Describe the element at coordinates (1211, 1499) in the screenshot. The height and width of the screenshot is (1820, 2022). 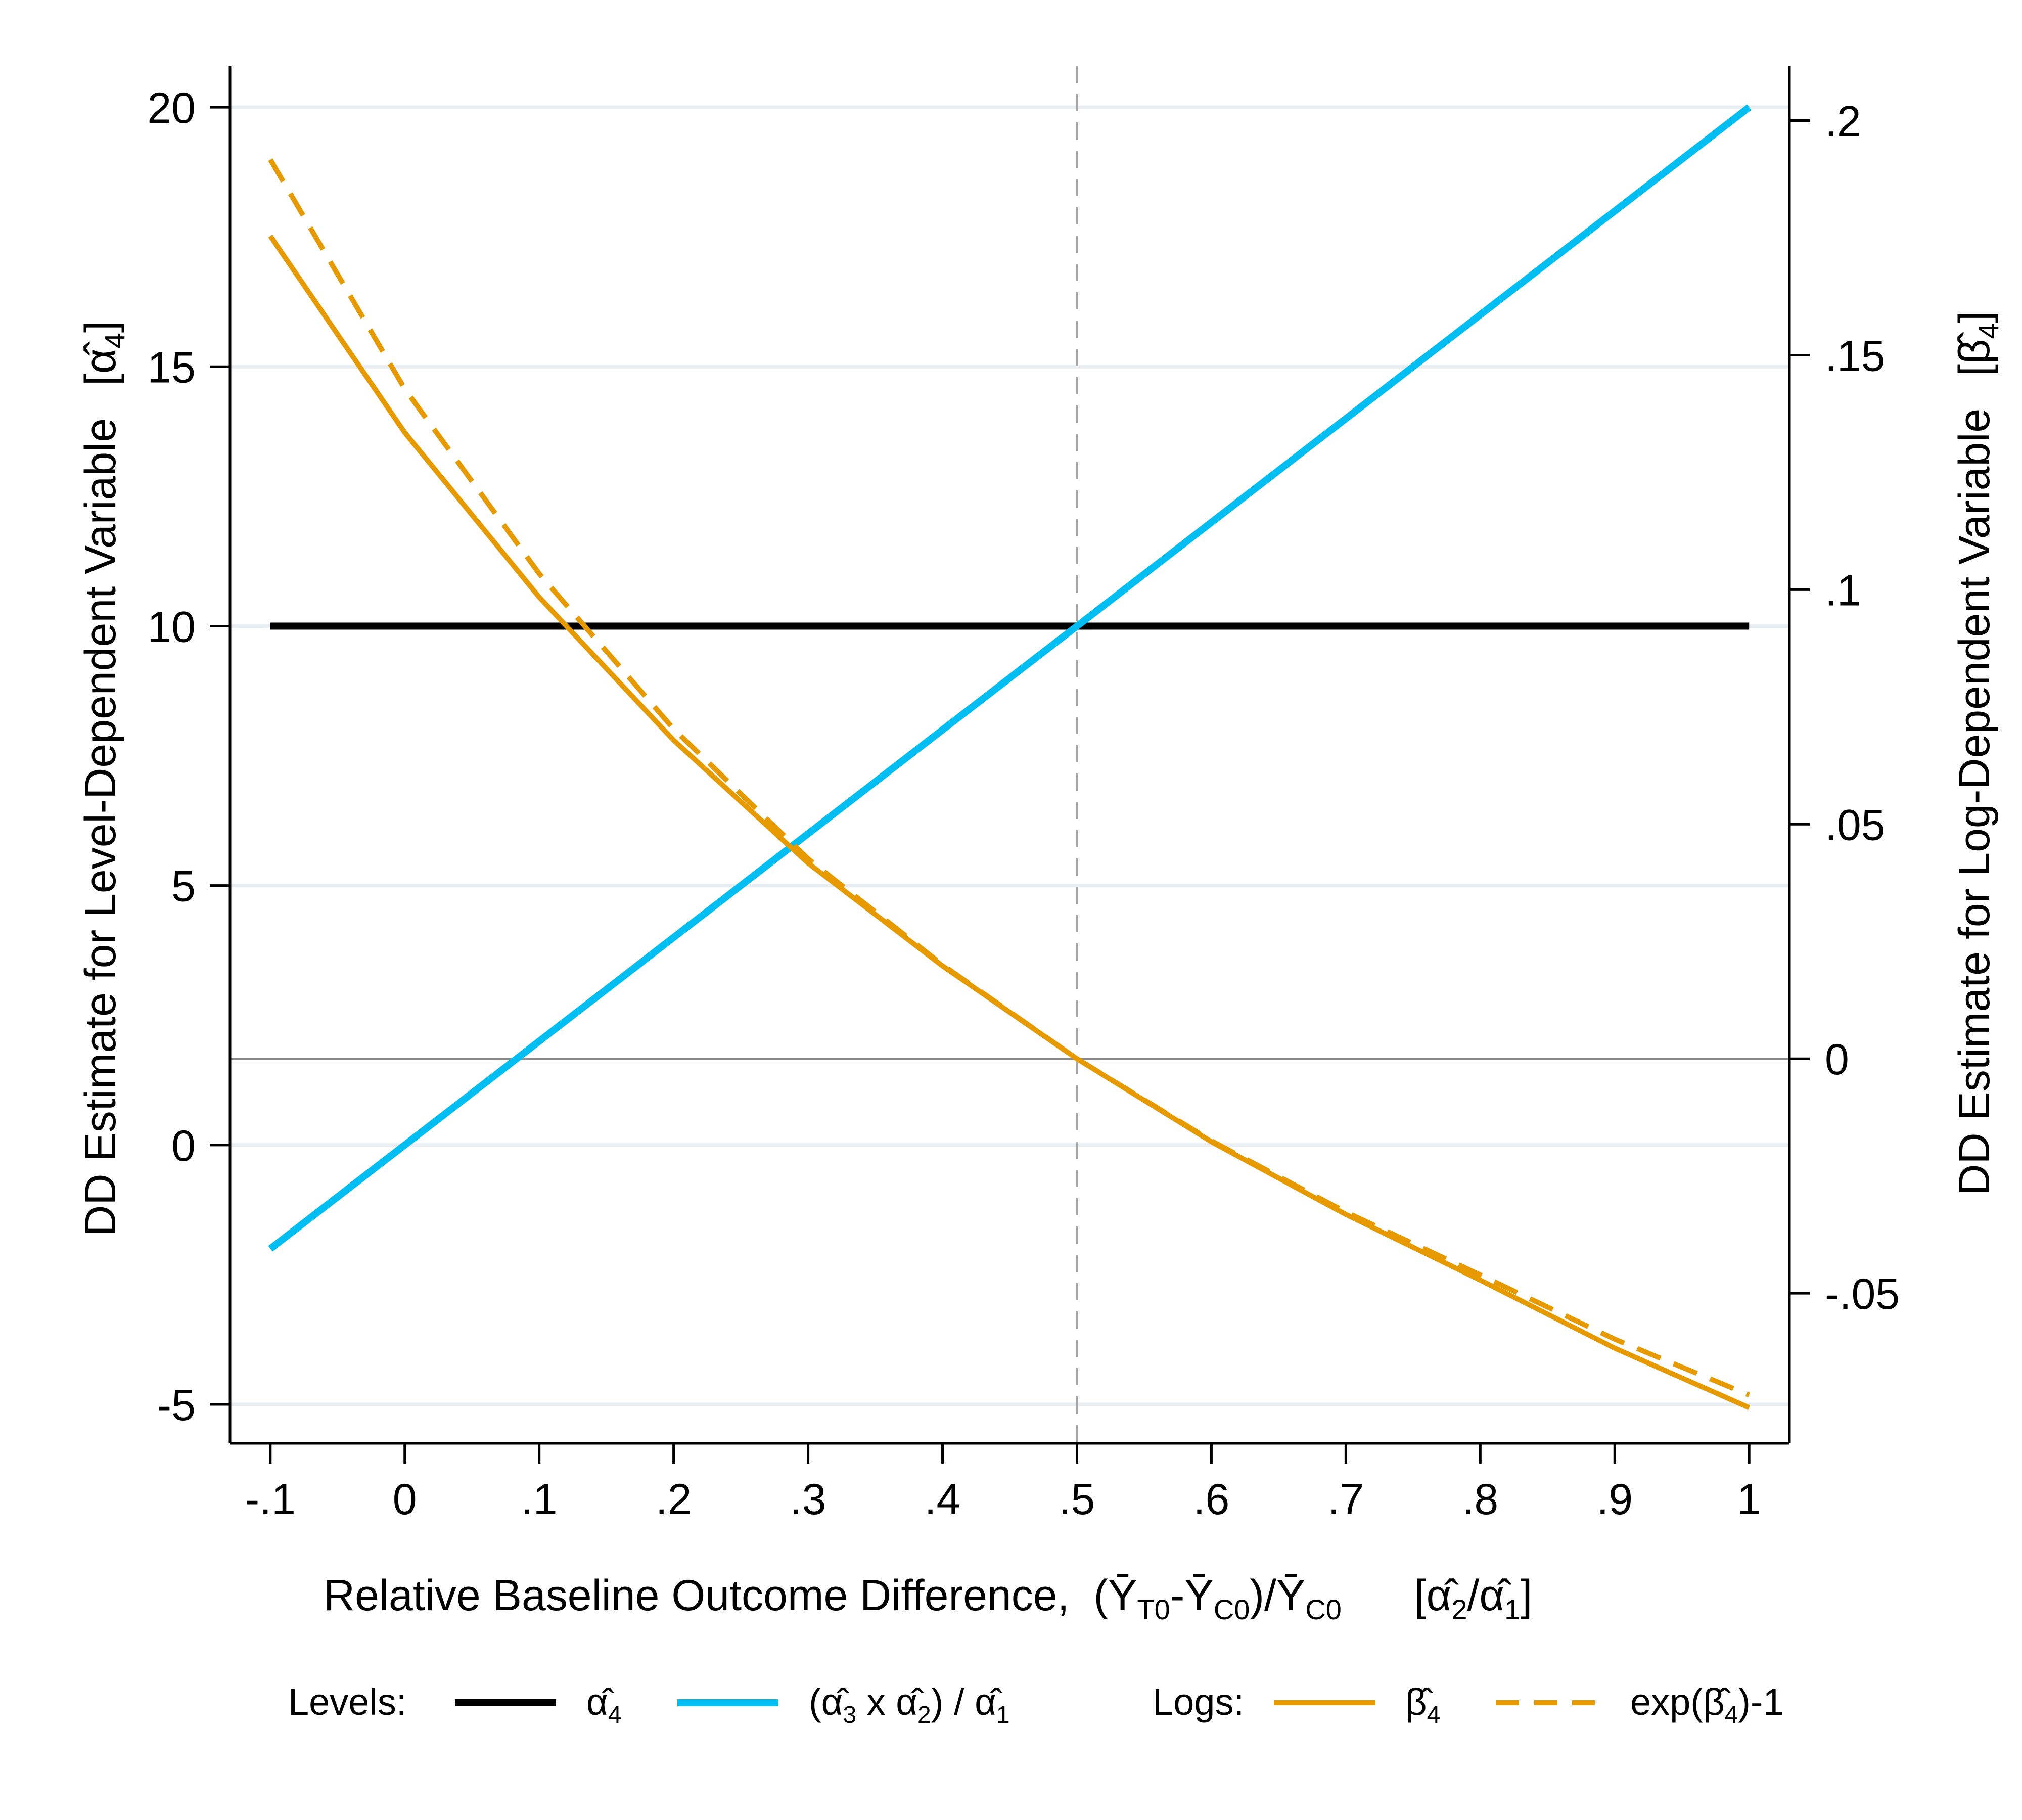
I see `x-tick-label-7: .6` at that location.